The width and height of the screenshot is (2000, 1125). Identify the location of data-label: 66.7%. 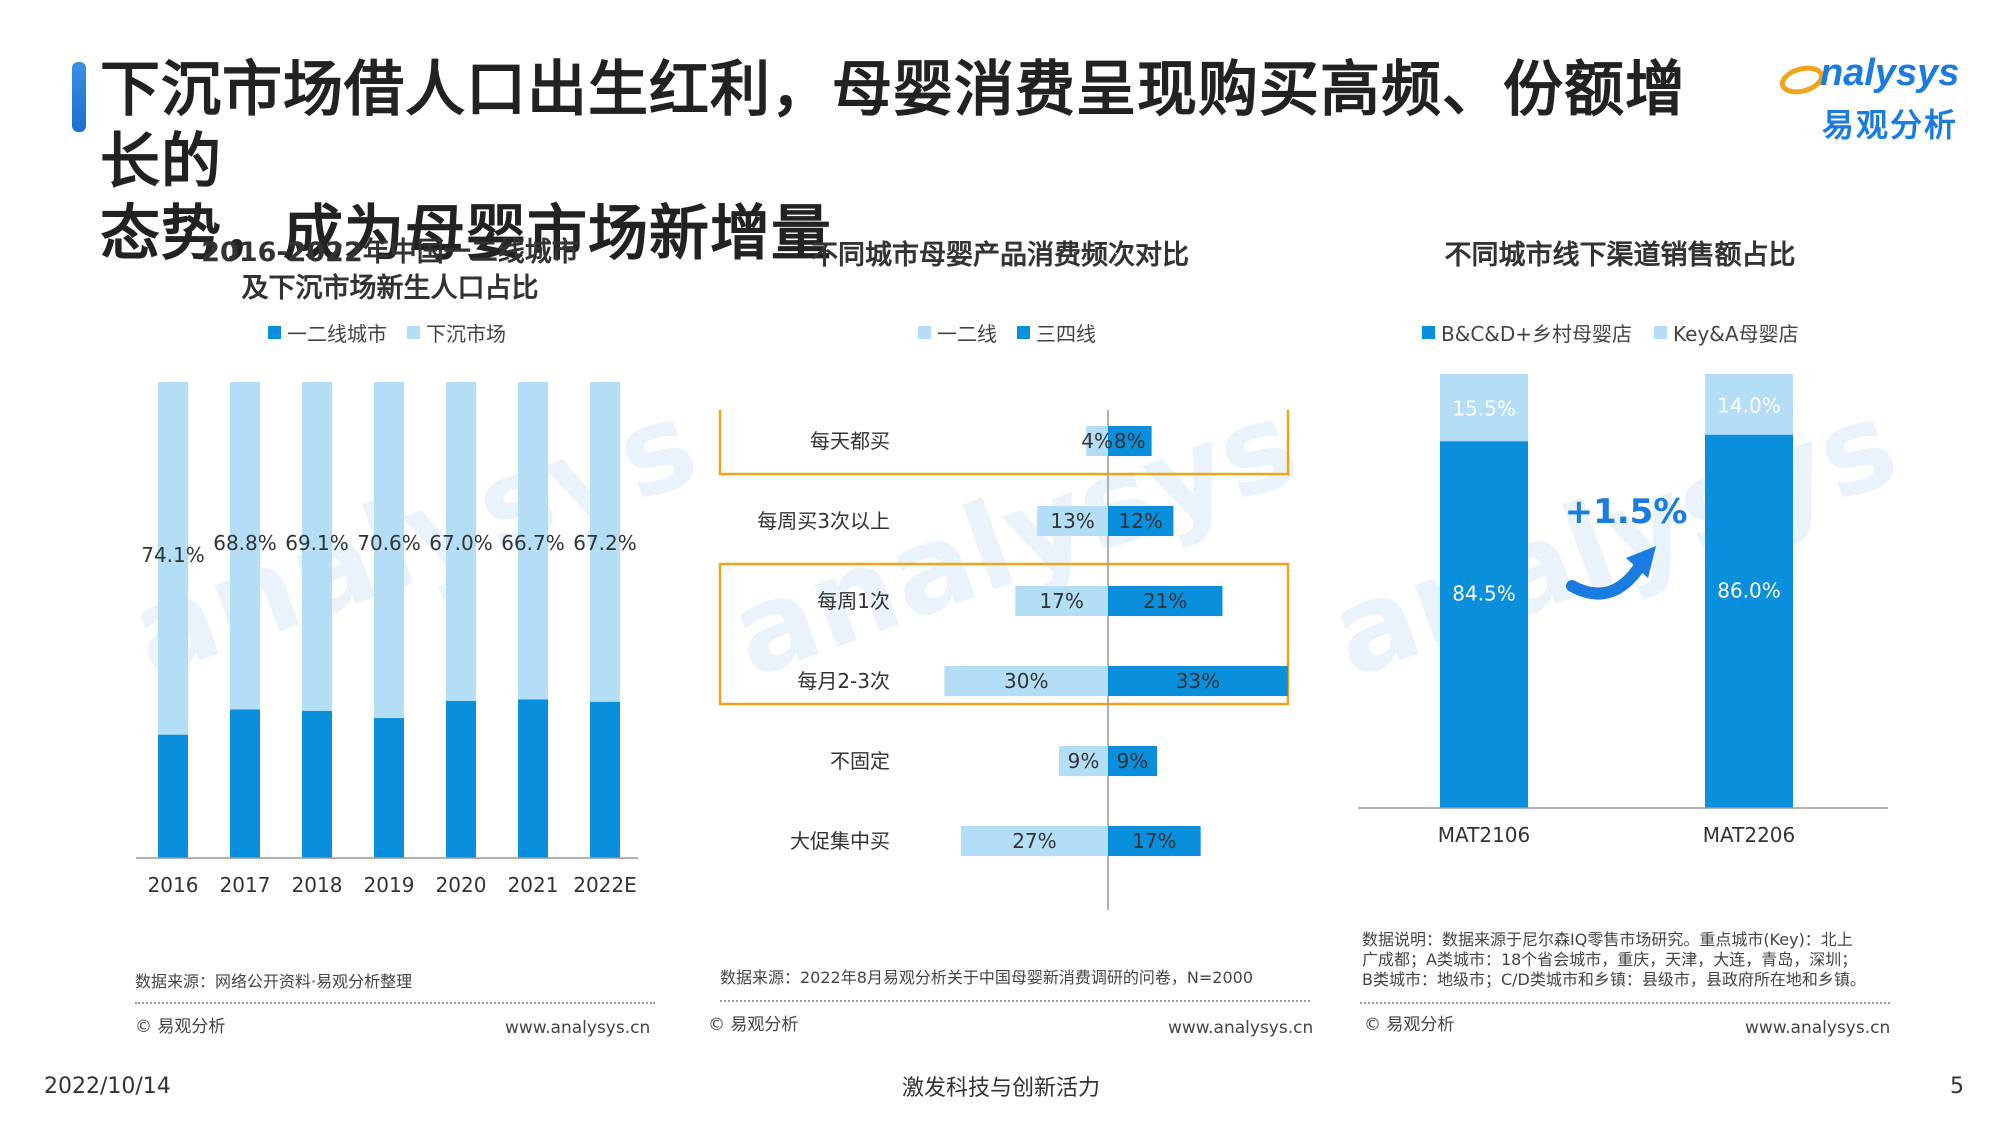
(533, 543).